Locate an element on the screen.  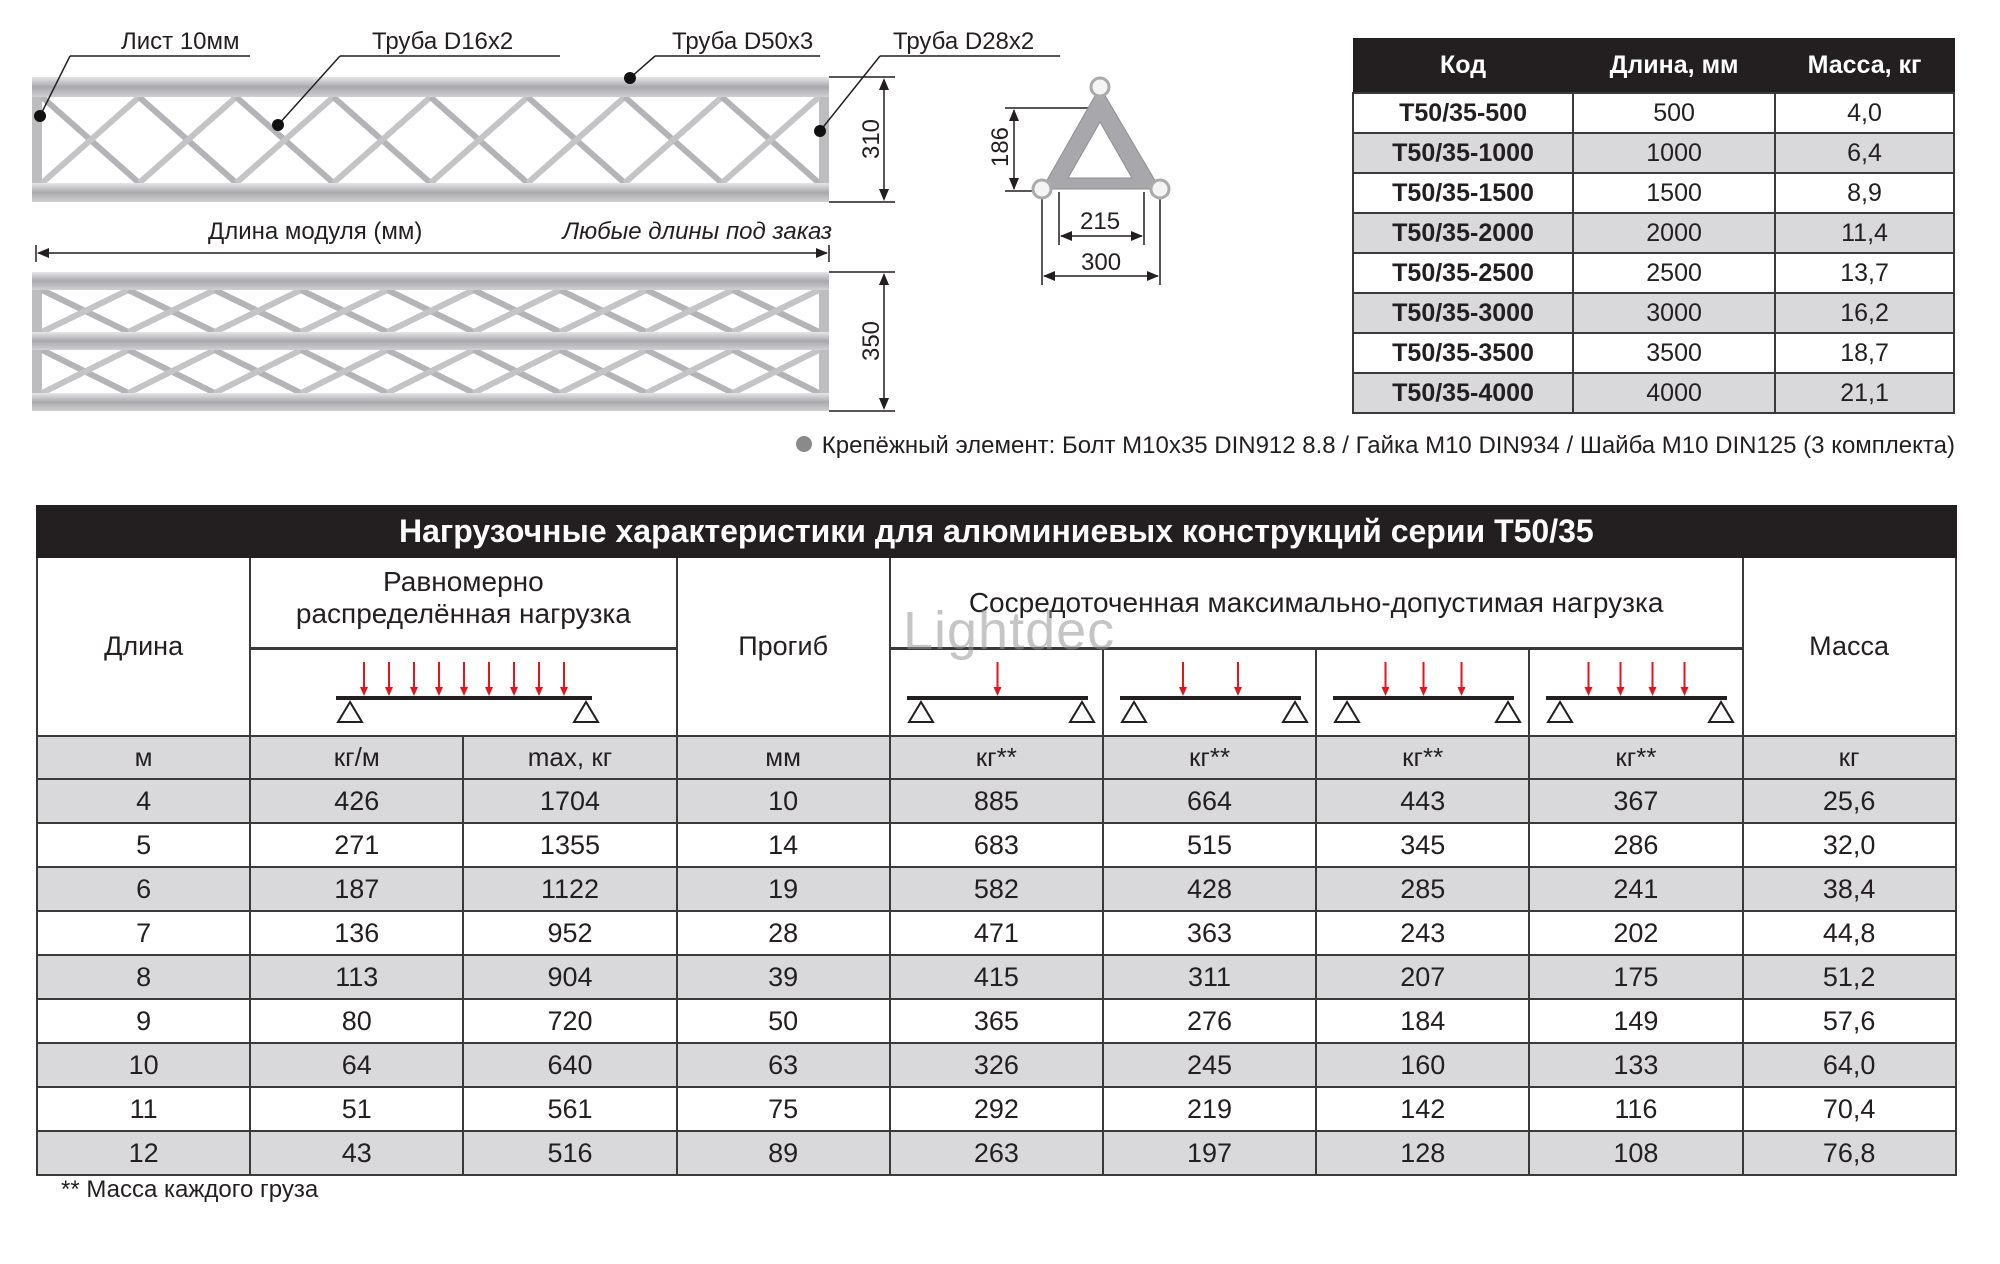
spec-code: T50/35-3500 is located at coordinates (1463, 353).